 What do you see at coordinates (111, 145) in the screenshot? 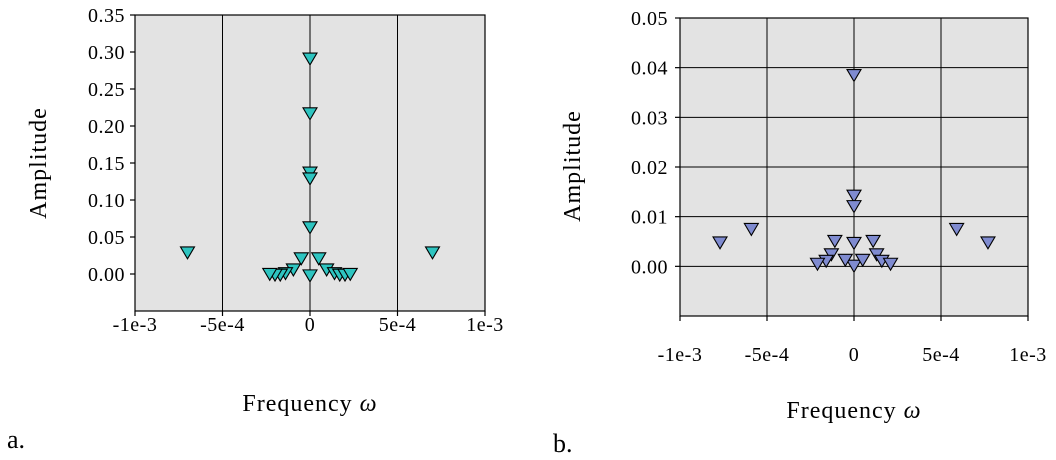
I see `y-ticks-a: 0.00 0.05 0.10 0.15 0.20 0.25 0.30 0.35` at bounding box center [111, 145].